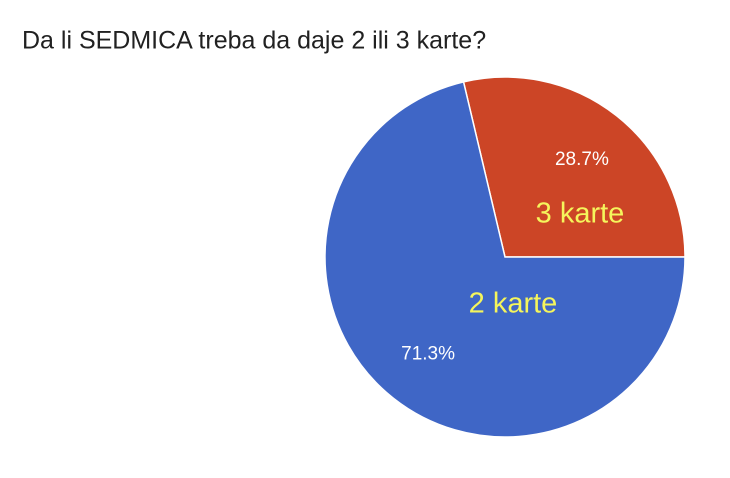  I want to click on pie-labels: 28.7% 3 karte 71.3% 2 karte, so click(512, 257).